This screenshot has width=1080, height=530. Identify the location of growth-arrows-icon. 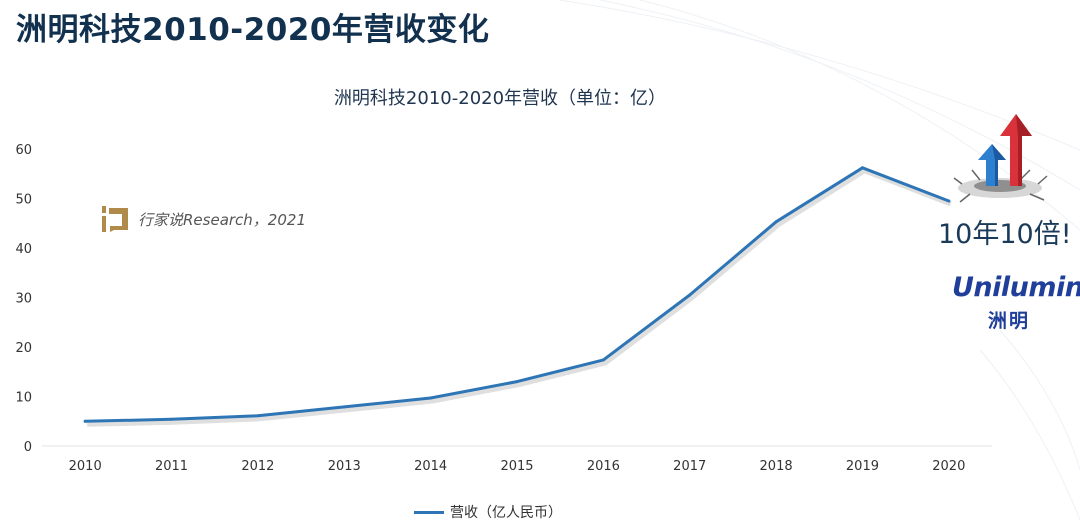
(1000, 158).